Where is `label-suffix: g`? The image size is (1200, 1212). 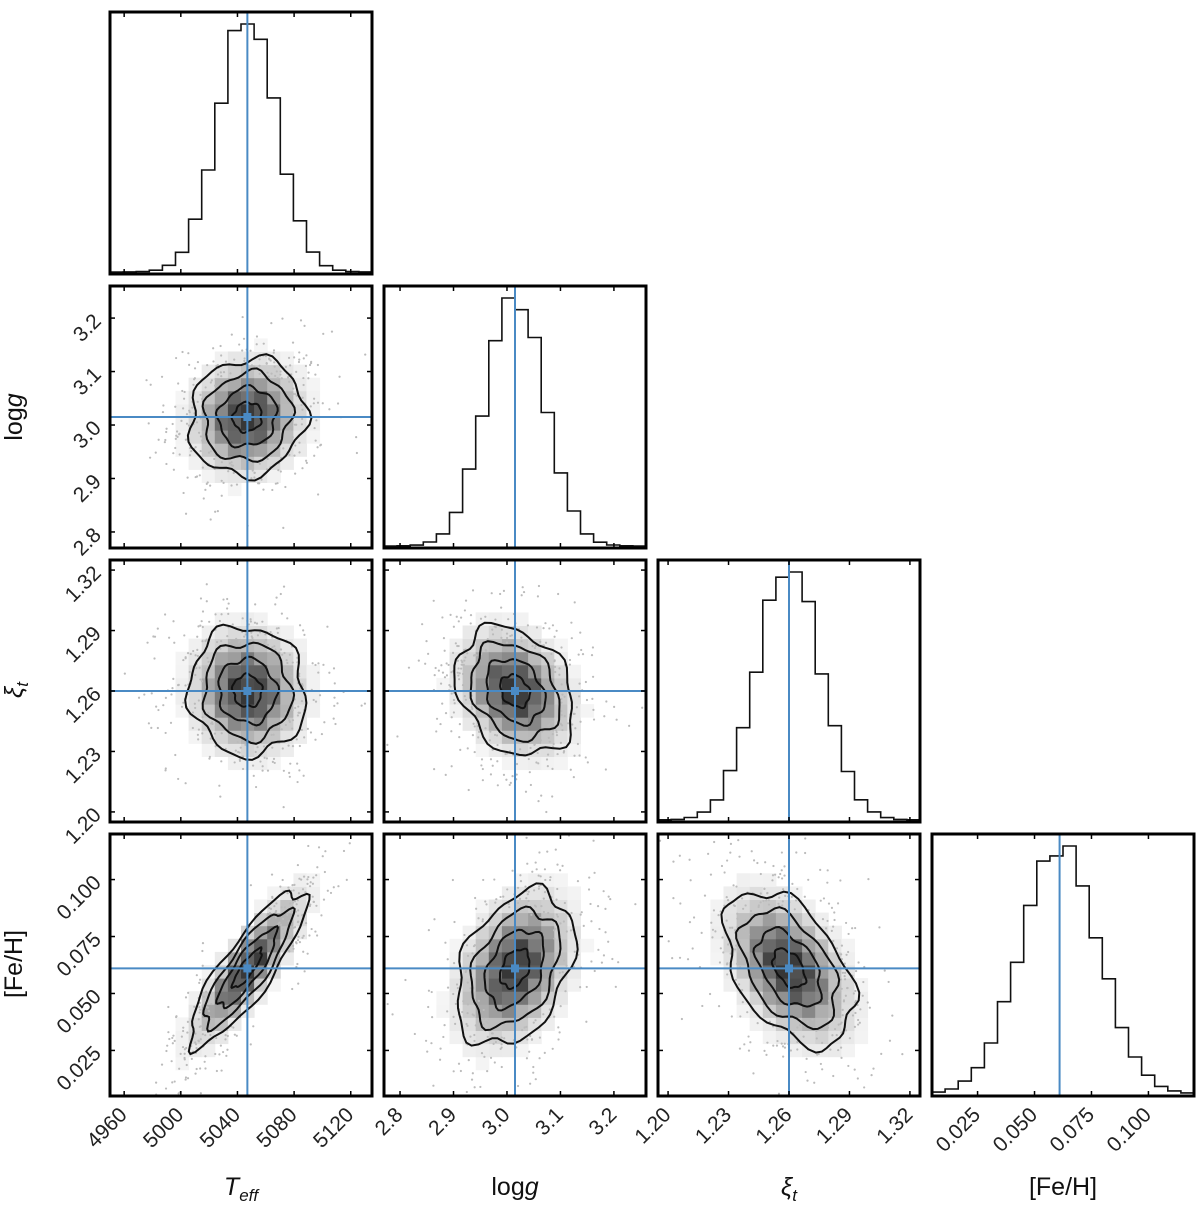 label-suffix: g is located at coordinates (14, 400).